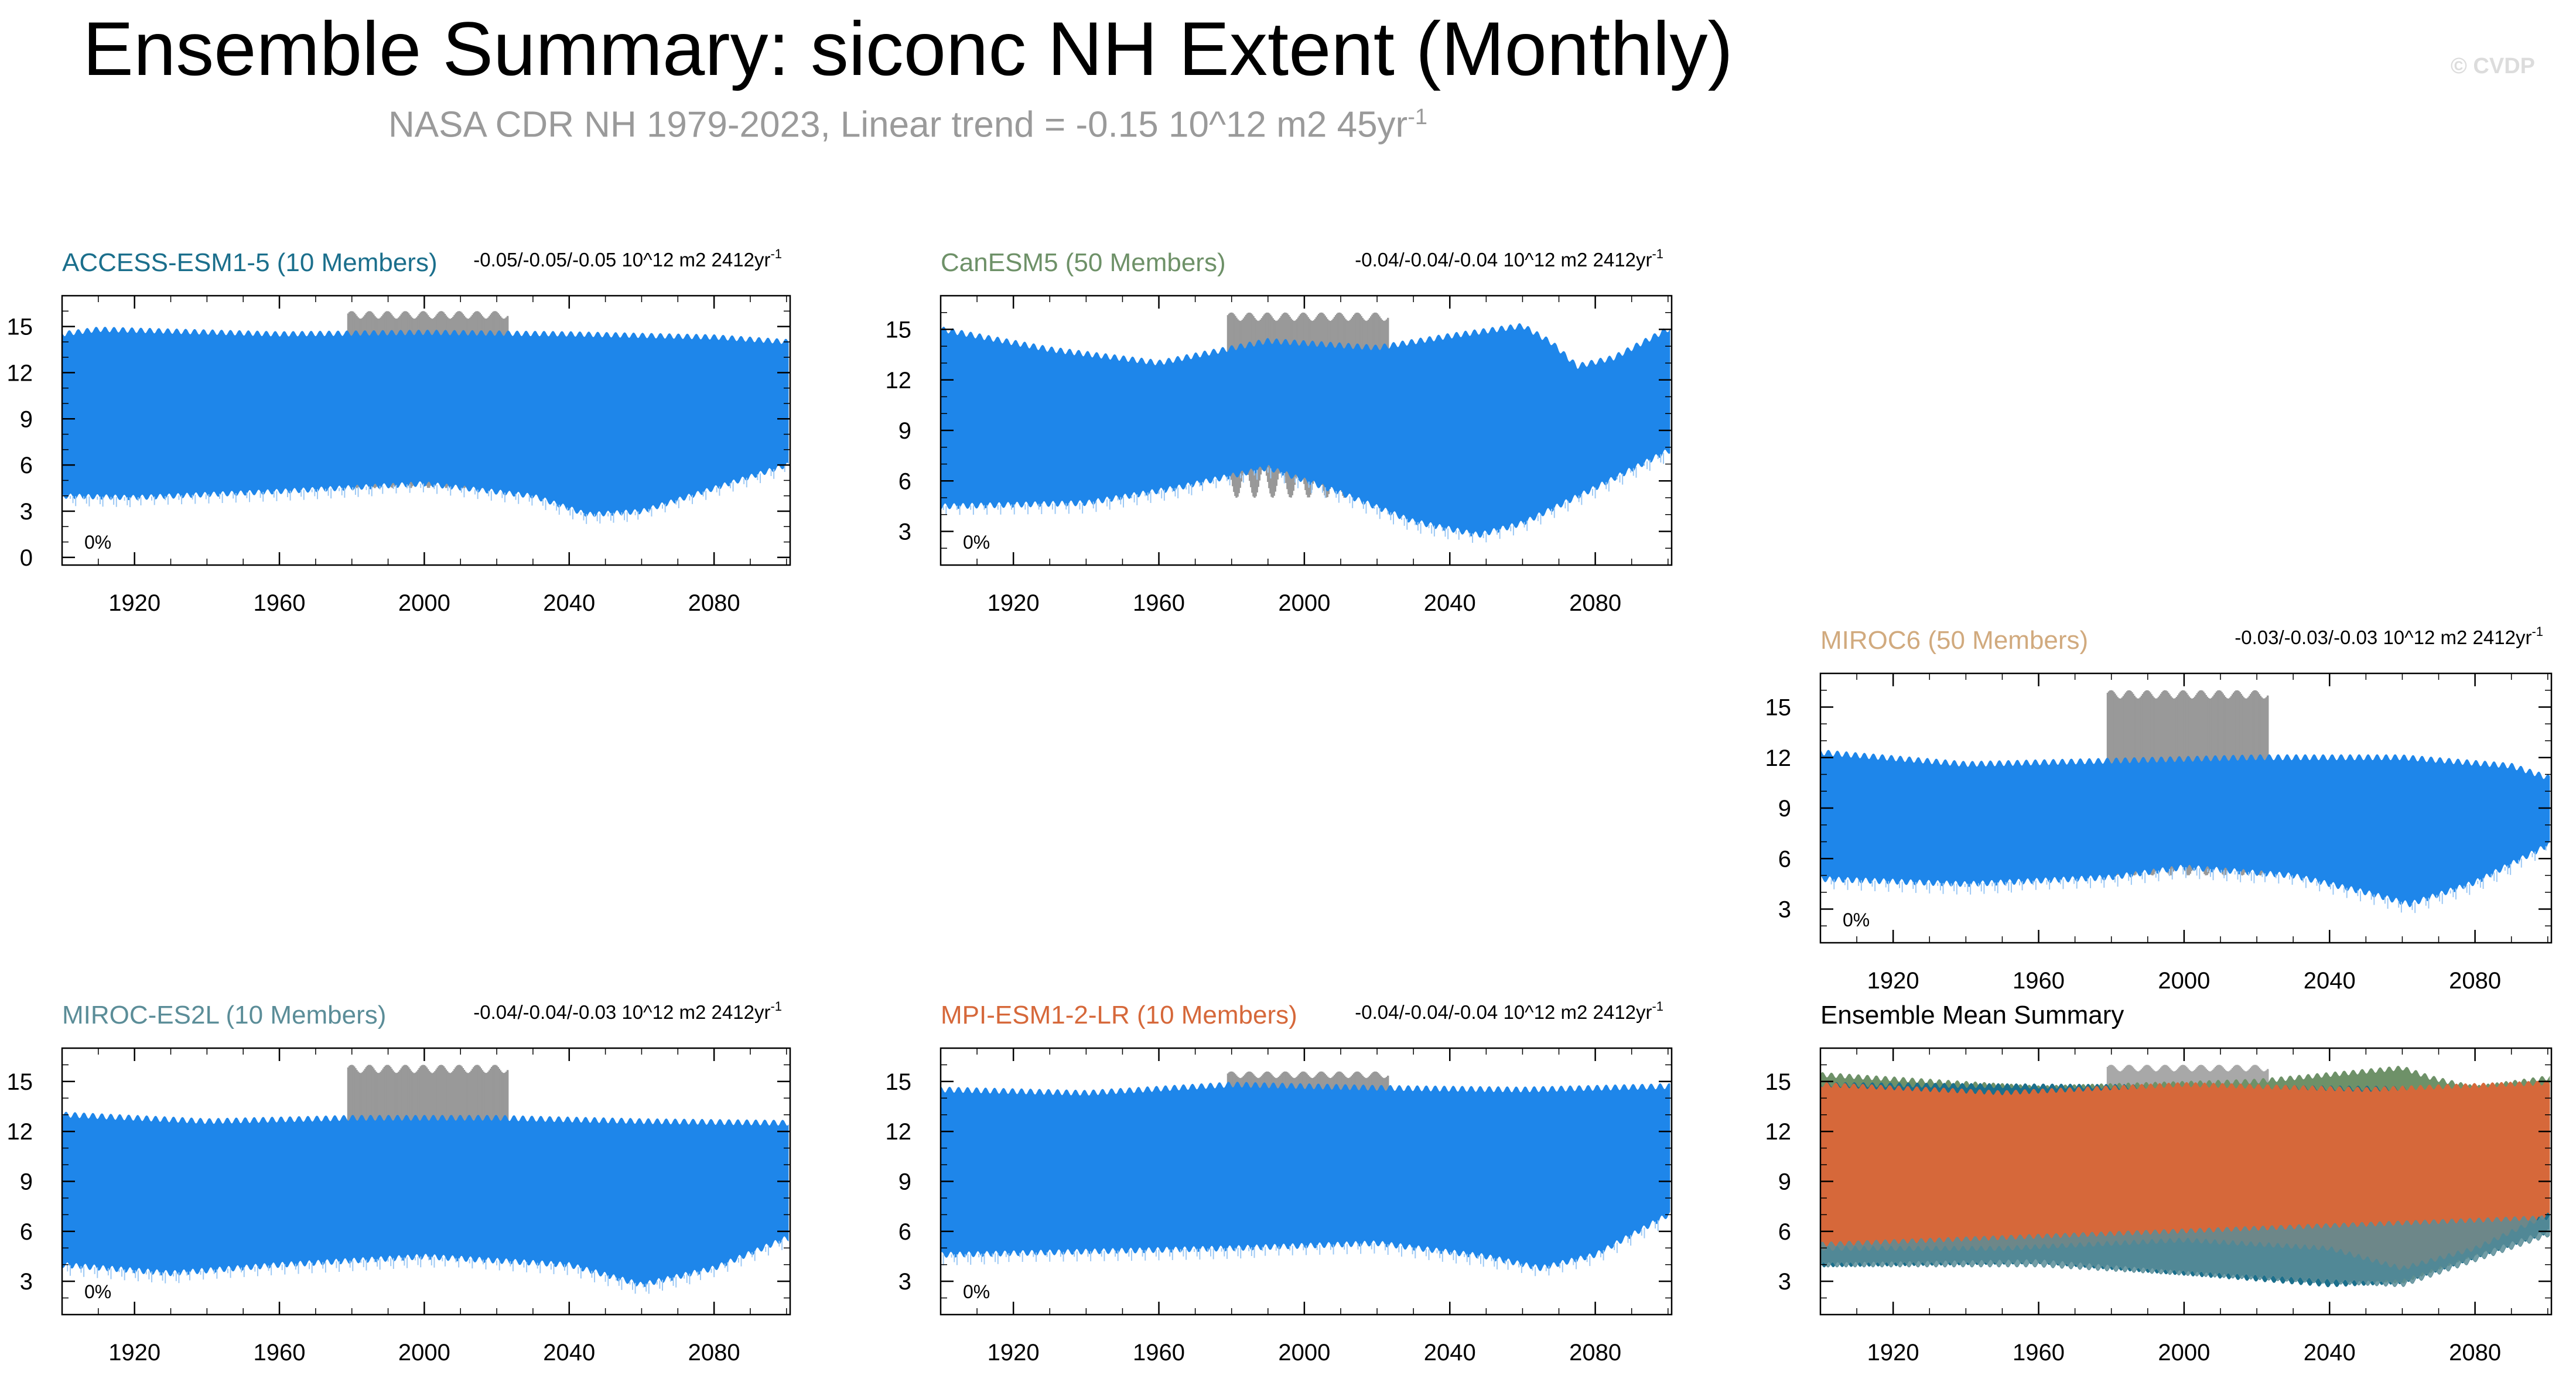 The width and height of the screenshot is (2576, 1379). Describe the element at coordinates (426, 430) in the screenshot. I see `plot-frame` at that location.